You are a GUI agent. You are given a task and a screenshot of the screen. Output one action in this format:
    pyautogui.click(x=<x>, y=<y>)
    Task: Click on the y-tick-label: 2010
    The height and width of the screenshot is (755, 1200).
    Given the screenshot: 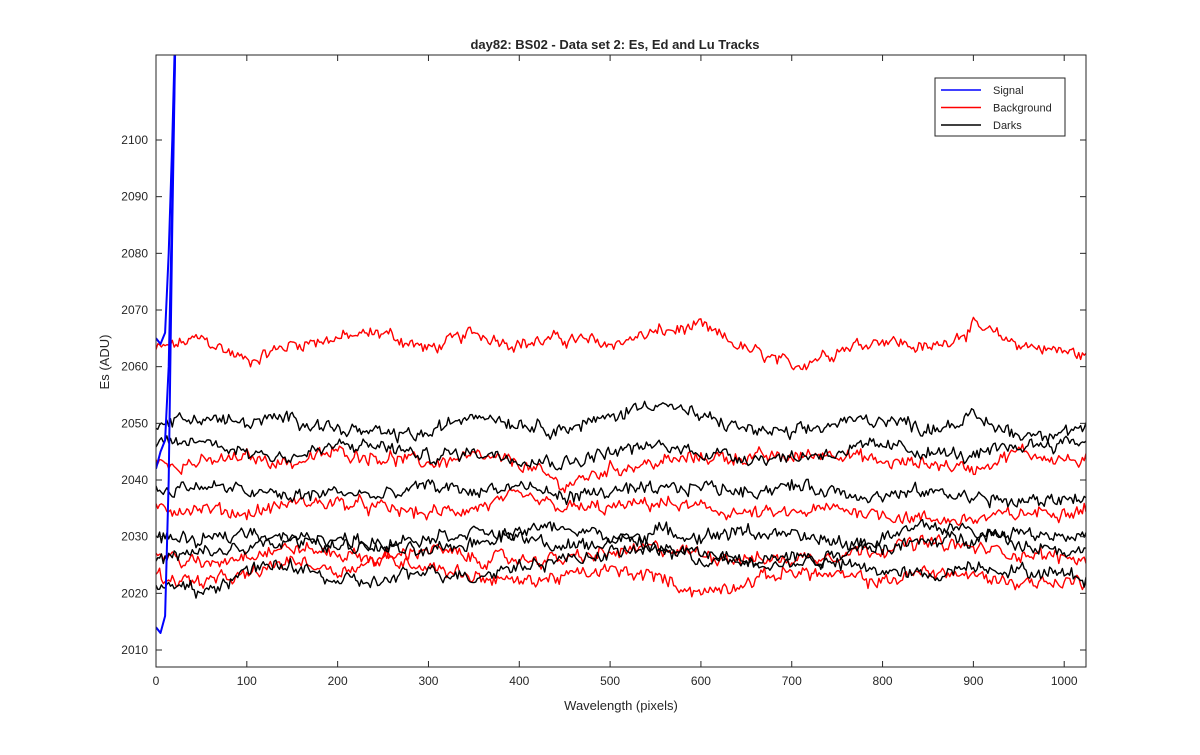 What is the action you would take?
    pyautogui.click(x=134, y=650)
    